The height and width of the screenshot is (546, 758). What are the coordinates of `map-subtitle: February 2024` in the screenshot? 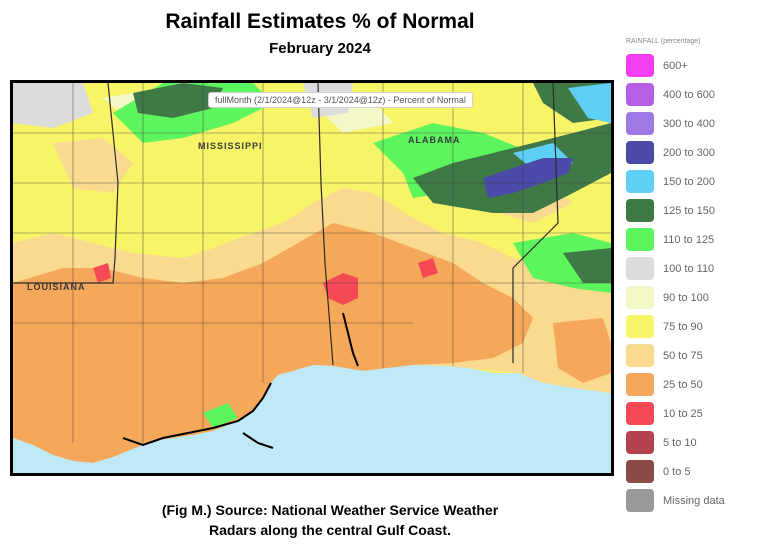 It's located at (320, 48).